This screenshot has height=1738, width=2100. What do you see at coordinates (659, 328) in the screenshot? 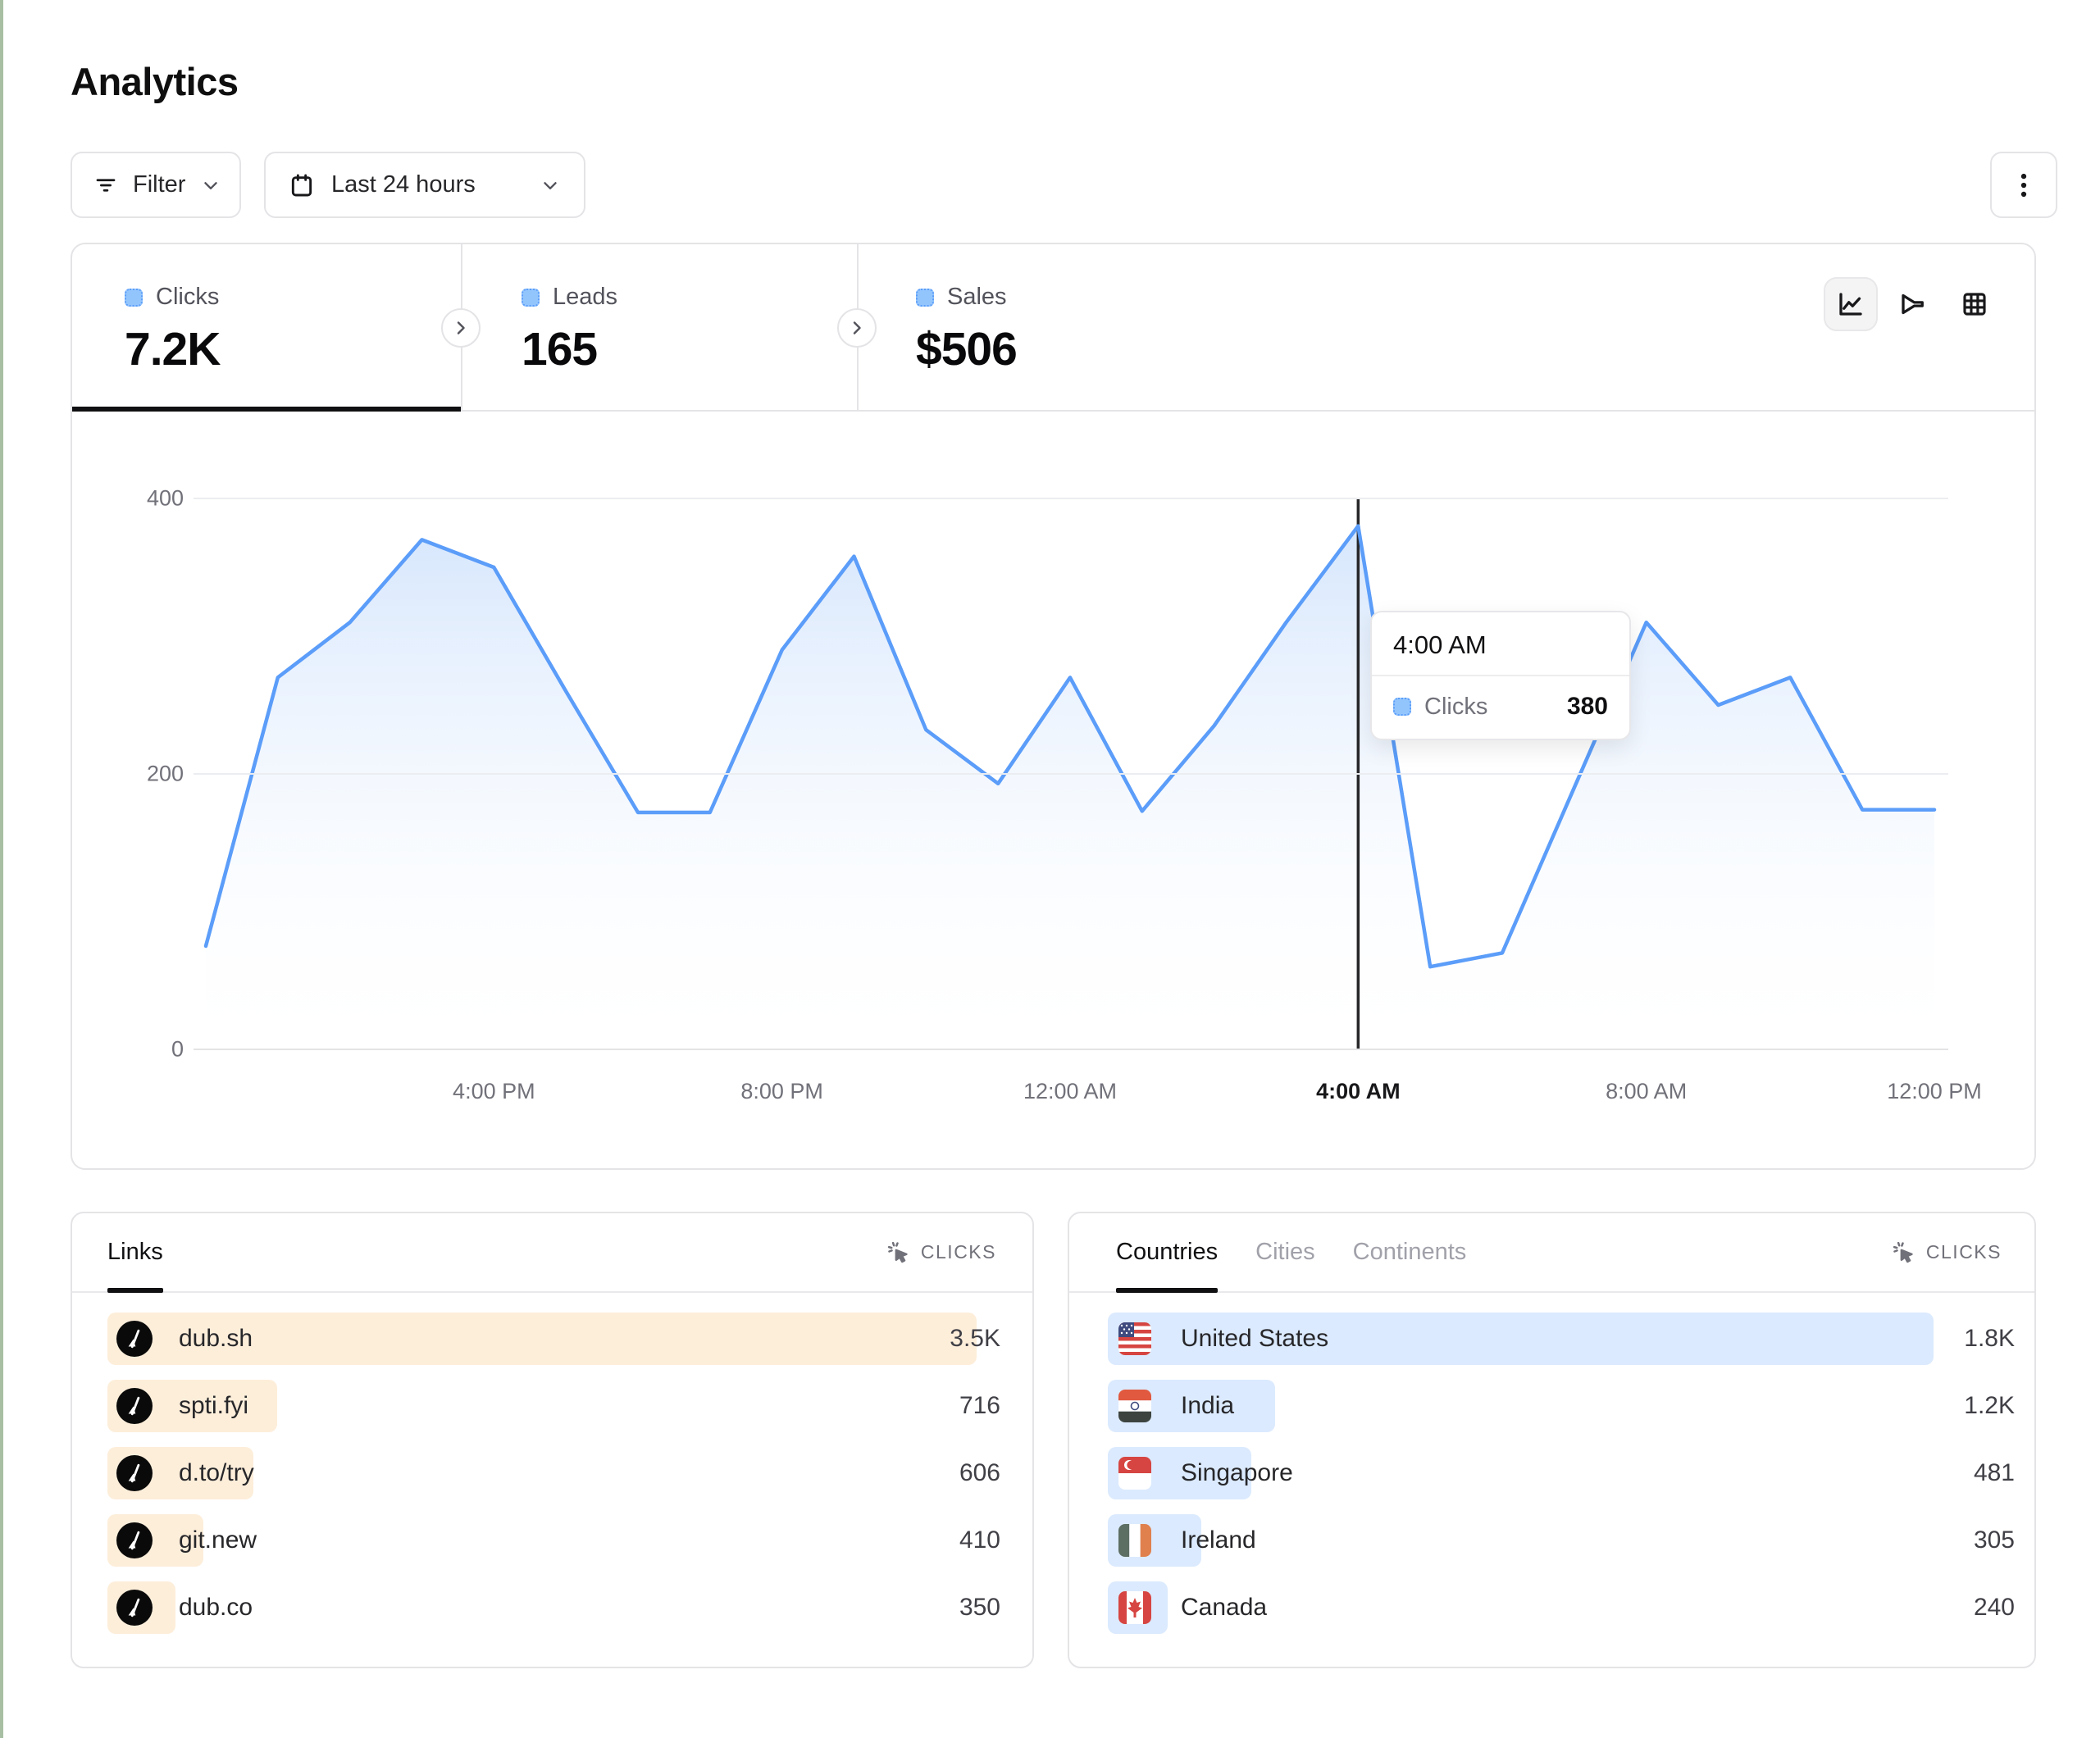
I see `stat-tab-leads: Leads 165` at bounding box center [659, 328].